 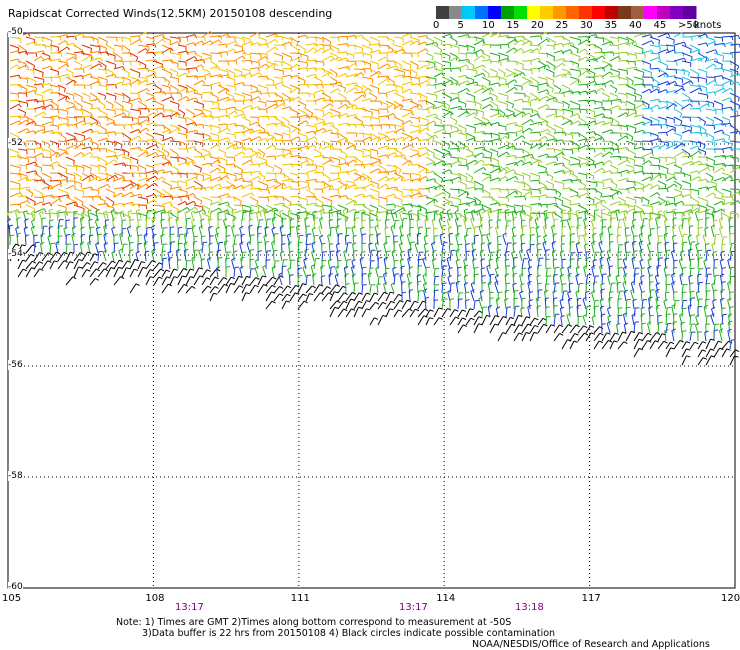 I want to click on longitude-label: 117, so click(x=591, y=598).